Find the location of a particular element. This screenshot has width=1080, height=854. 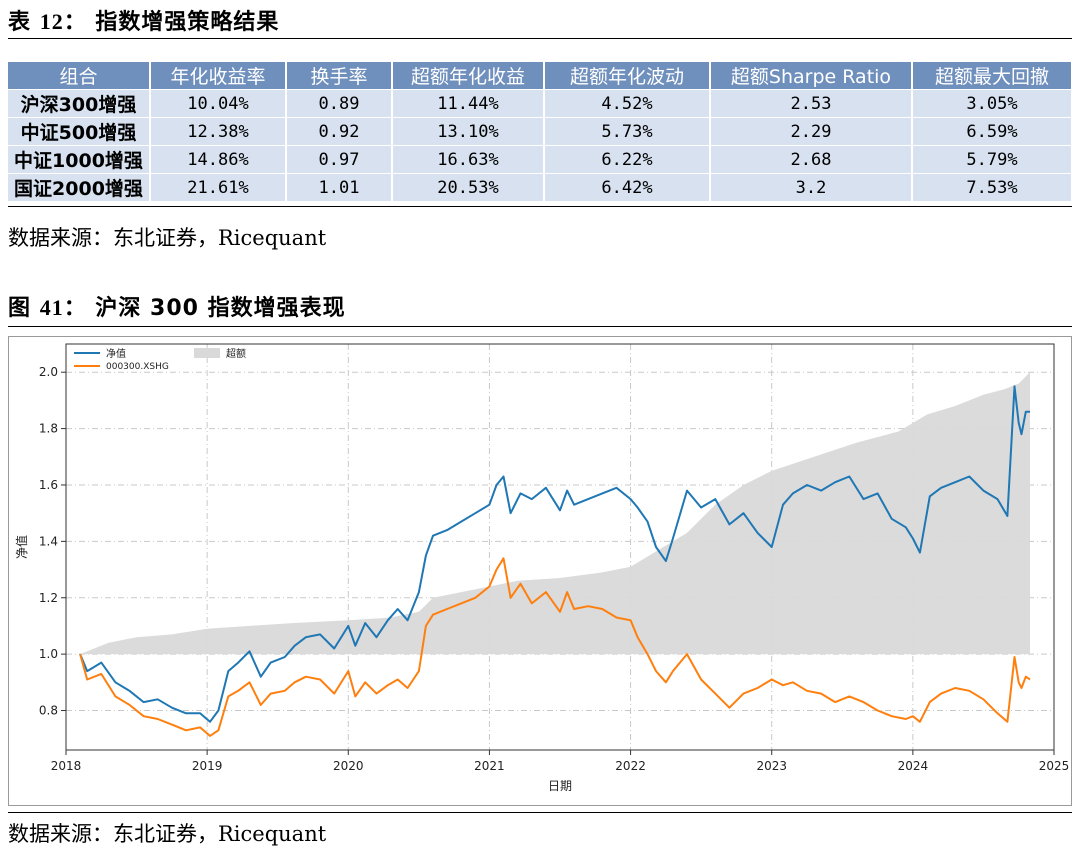

table-cell: 16.63% is located at coordinates (468, 159).